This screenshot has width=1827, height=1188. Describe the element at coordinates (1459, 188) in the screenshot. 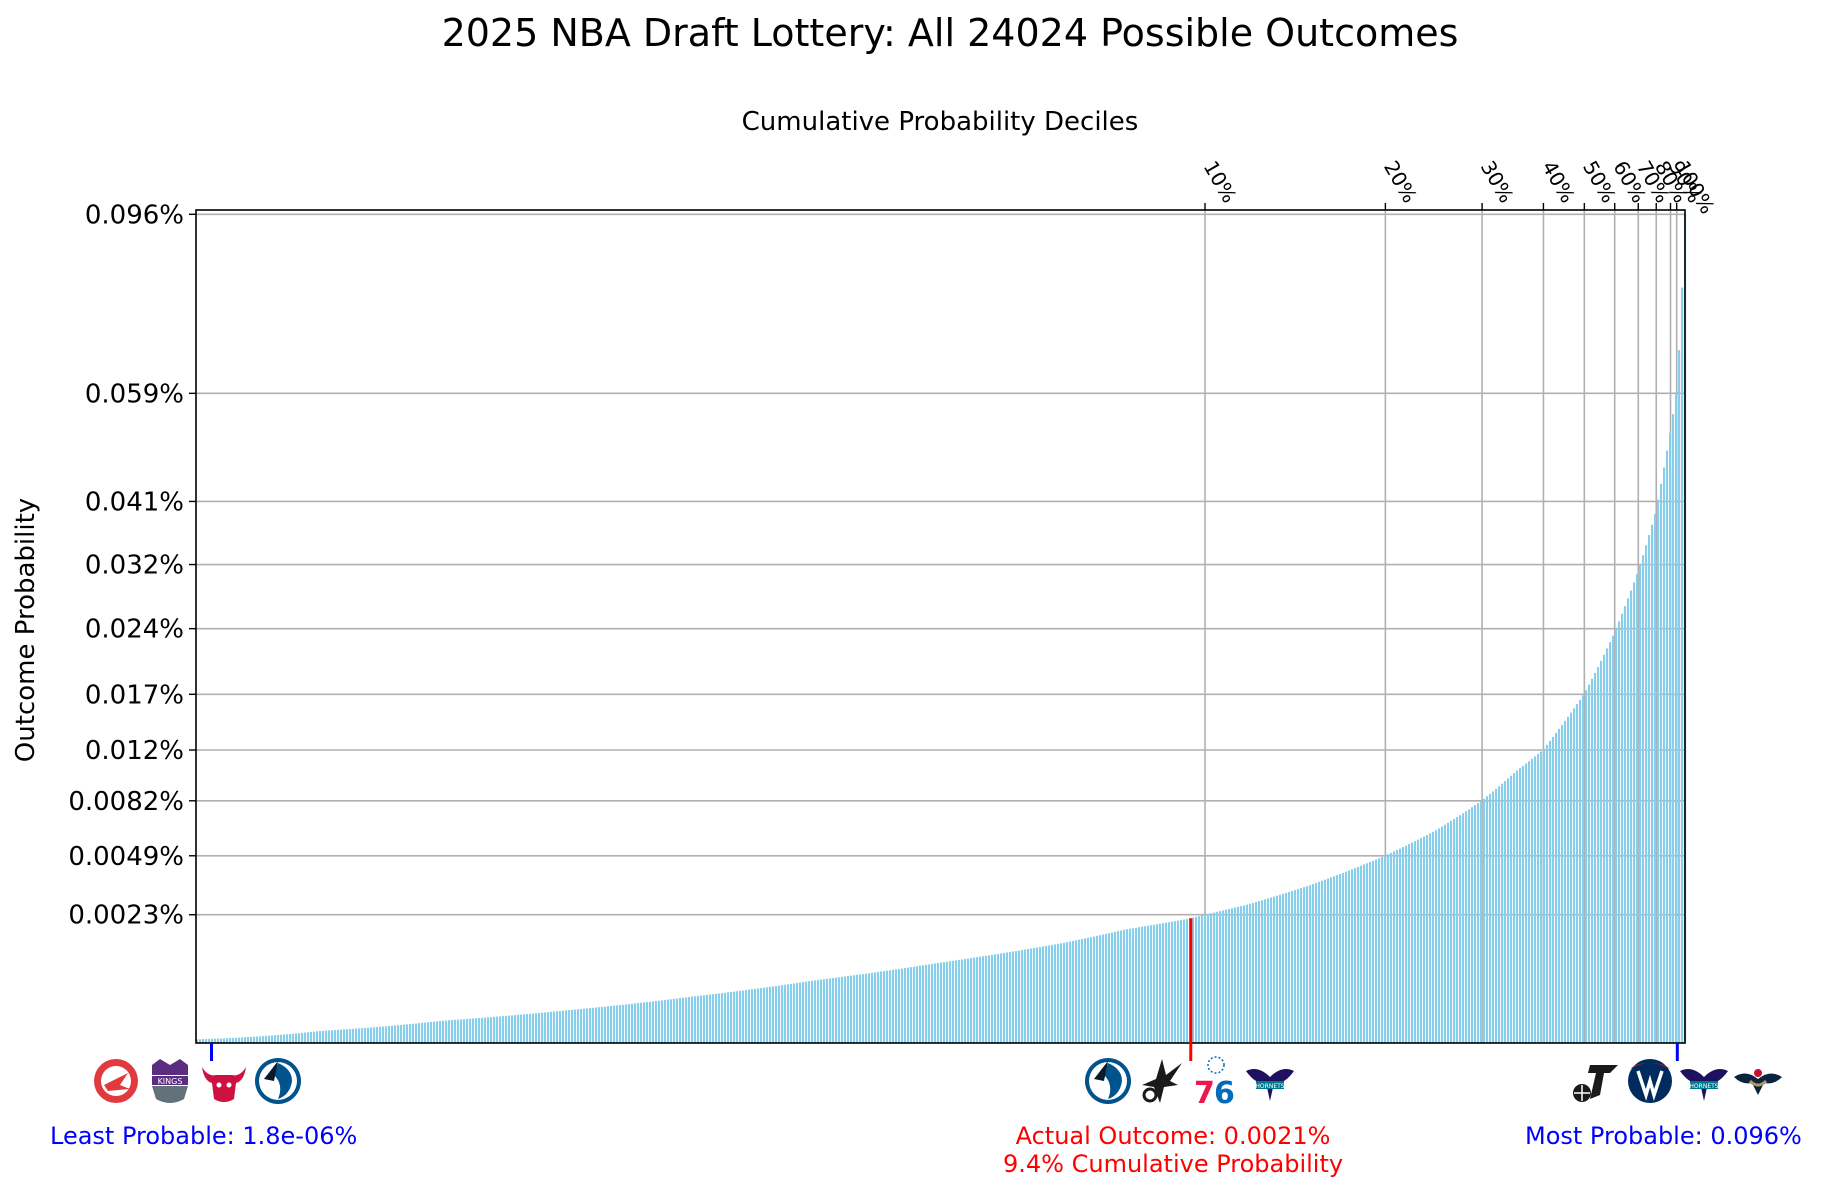

I see `decile-ticks: 10% 20% 30% 40%50%60%70%80%90%100%` at that location.